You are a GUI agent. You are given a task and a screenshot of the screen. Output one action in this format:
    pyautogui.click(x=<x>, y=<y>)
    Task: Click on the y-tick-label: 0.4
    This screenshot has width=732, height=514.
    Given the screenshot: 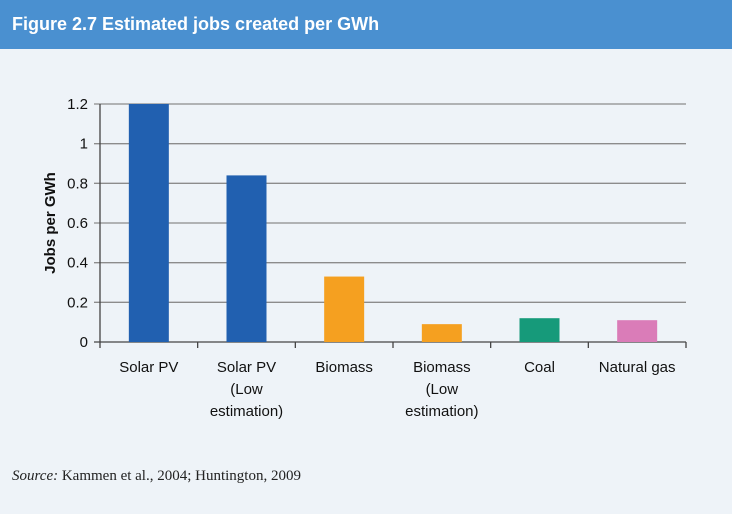 What is the action you would take?
    pyautogui.click(x=77, y=263)
    